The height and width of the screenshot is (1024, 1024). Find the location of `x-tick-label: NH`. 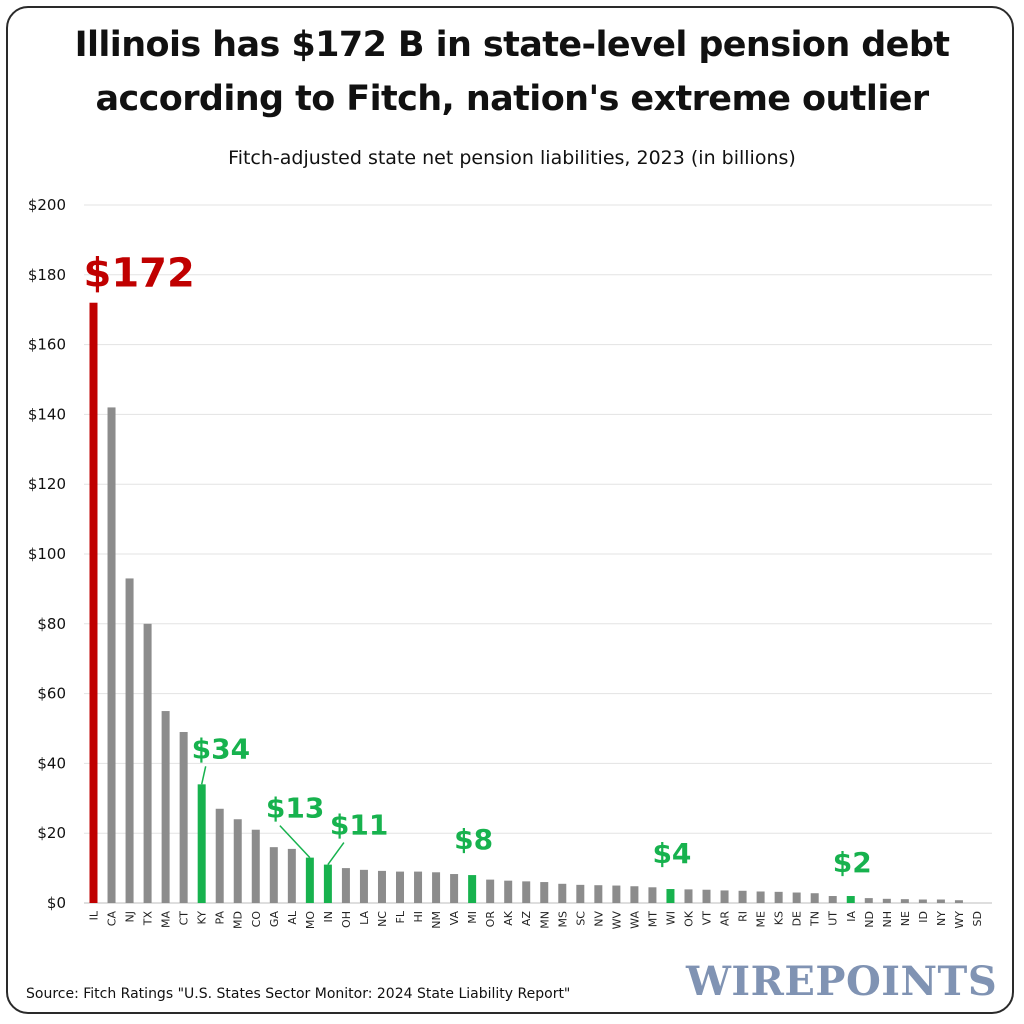

x-tick-label: NH is located at coordinates (887, 919).